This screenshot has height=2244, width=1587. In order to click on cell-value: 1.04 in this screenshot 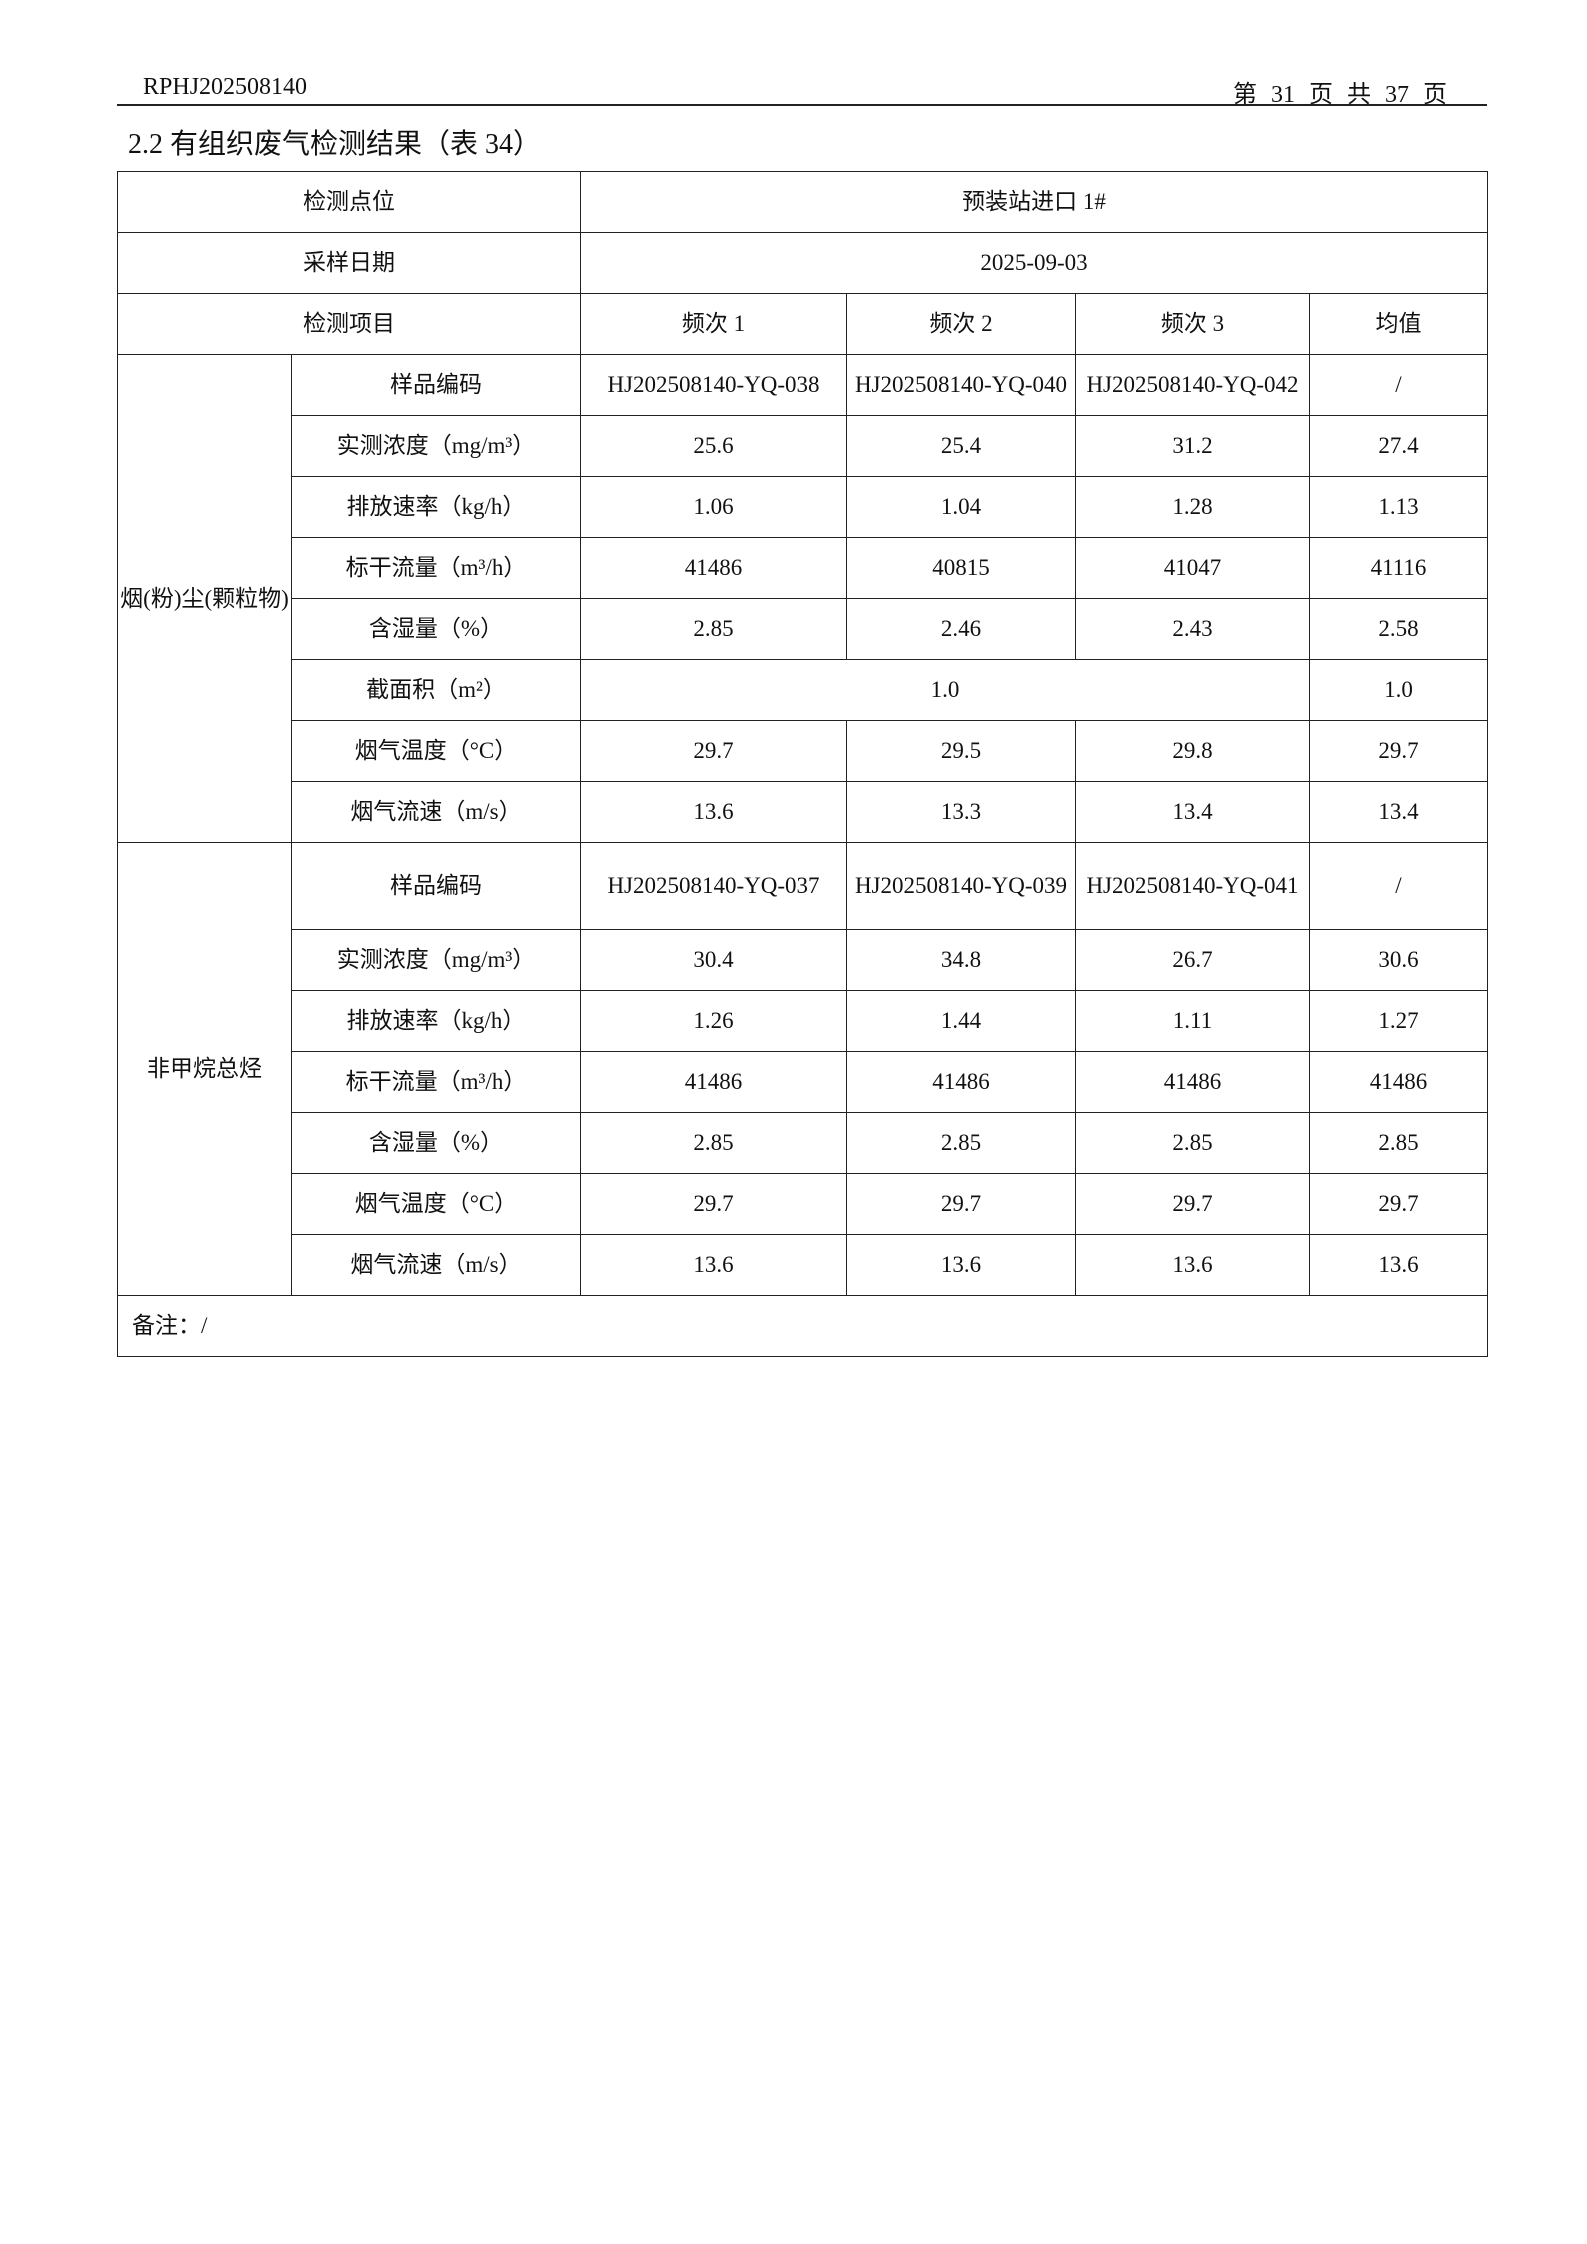, I will do `click(961, 507)`.